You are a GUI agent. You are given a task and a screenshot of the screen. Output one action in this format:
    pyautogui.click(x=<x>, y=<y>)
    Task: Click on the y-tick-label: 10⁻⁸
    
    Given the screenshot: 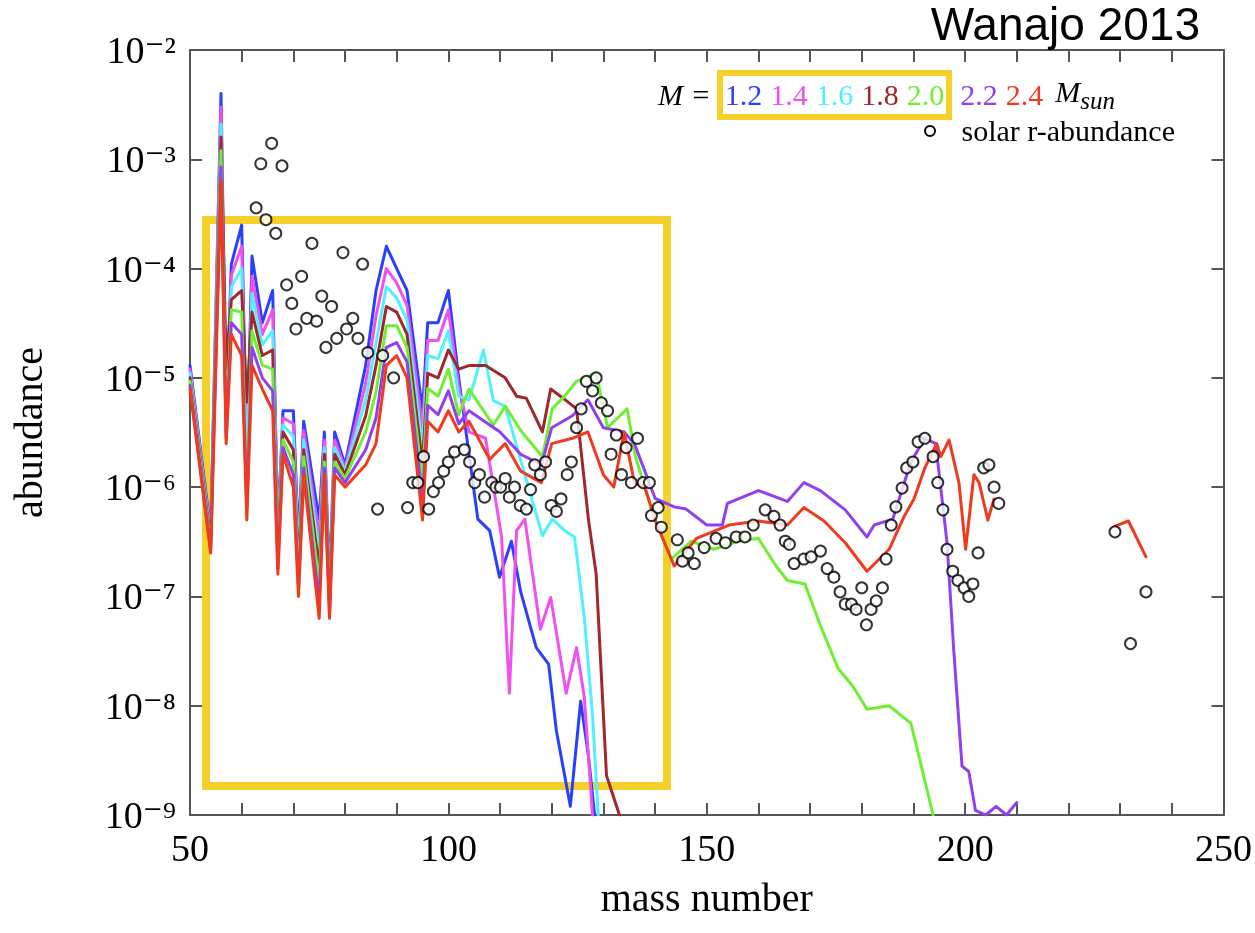 What is the action you would take?
    pyautogui.click(x=140, y=705)
    